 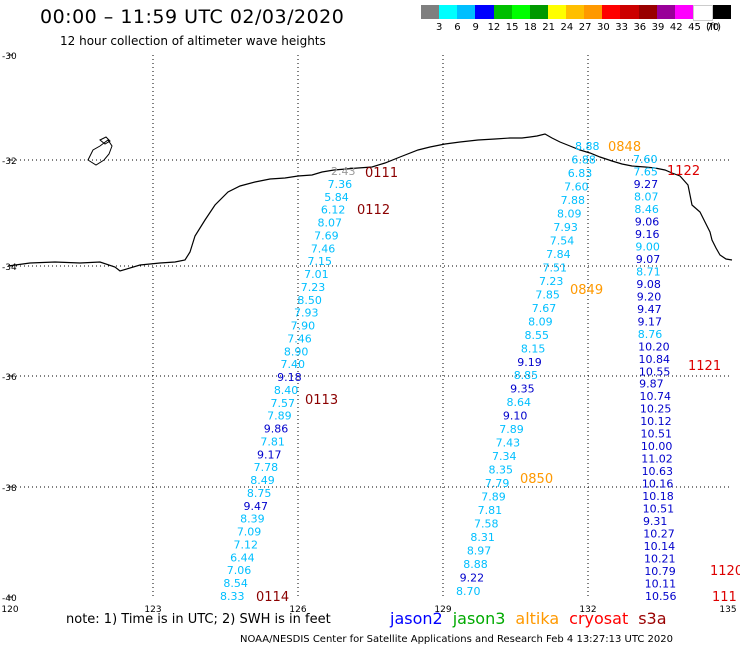 I want to click on wave-height-label: 10.16, so click(x=658, y=484).